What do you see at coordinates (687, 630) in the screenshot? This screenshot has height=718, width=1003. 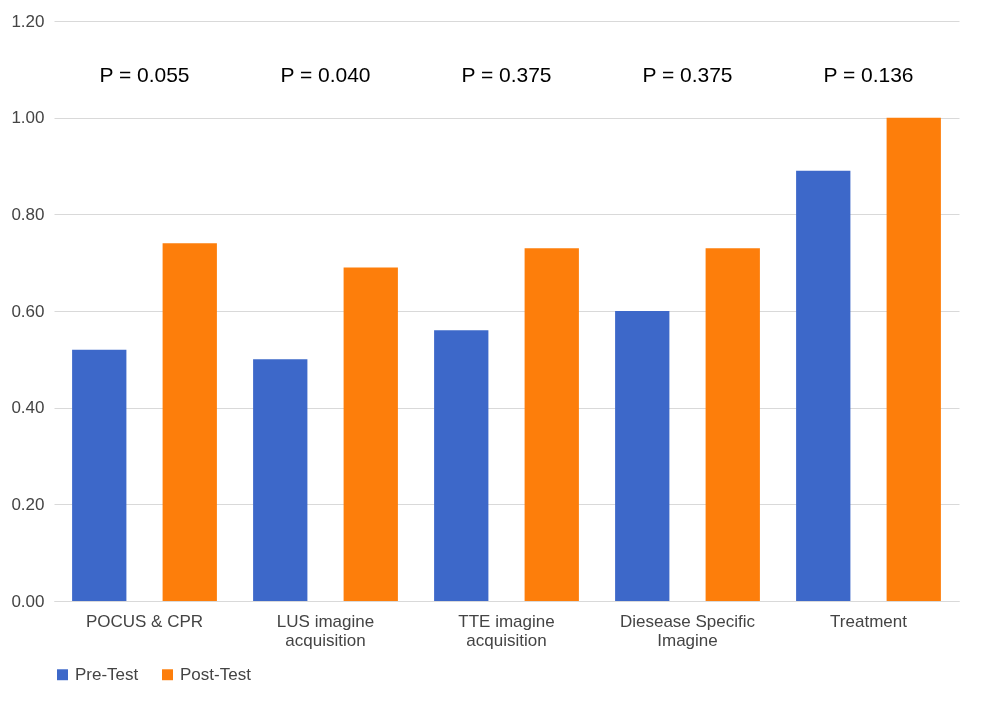 I see `x-tick-label: Diesease Specific Imagine` at bounding box center [687, 630].